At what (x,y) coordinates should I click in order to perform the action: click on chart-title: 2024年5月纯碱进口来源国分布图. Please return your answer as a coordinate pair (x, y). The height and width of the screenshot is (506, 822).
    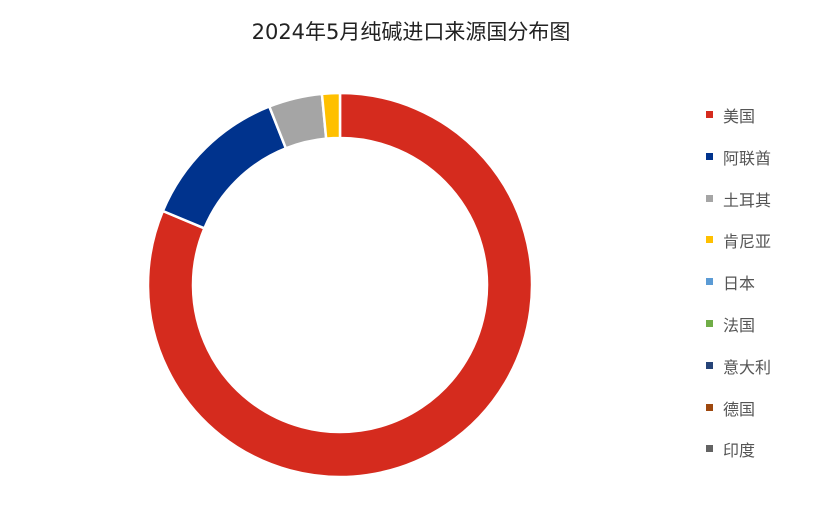
    Looking at the image, I should click on (411, 32).